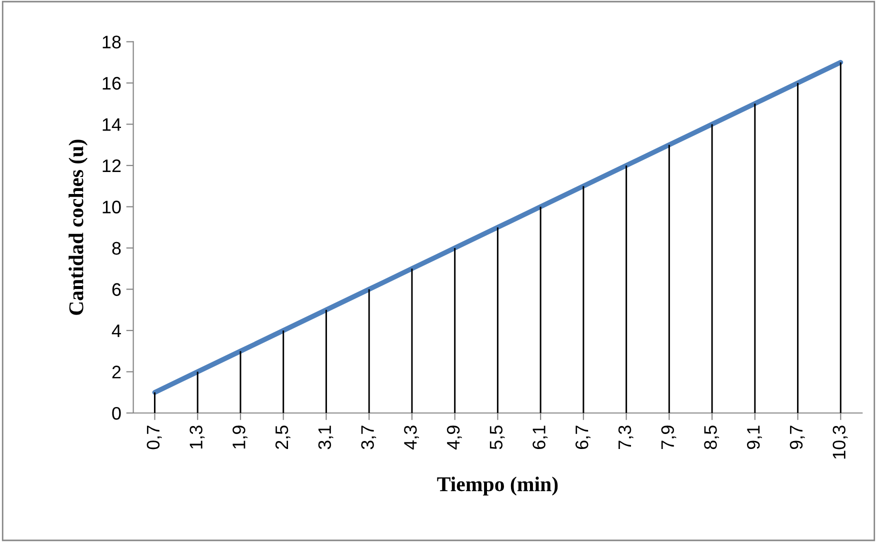 This screenshot has width=877, height=542. I want to click on y-tick-label: 12, so click(111, 165).